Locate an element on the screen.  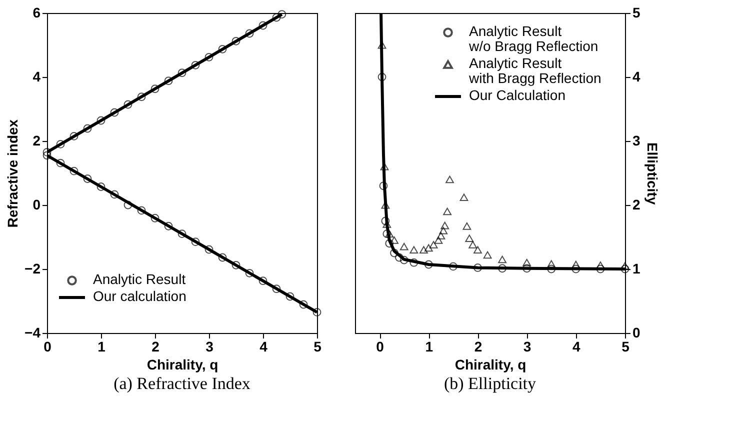
legend-label: Analytic Result w/o Bragg Reflection is located at coordinates (533, 38).